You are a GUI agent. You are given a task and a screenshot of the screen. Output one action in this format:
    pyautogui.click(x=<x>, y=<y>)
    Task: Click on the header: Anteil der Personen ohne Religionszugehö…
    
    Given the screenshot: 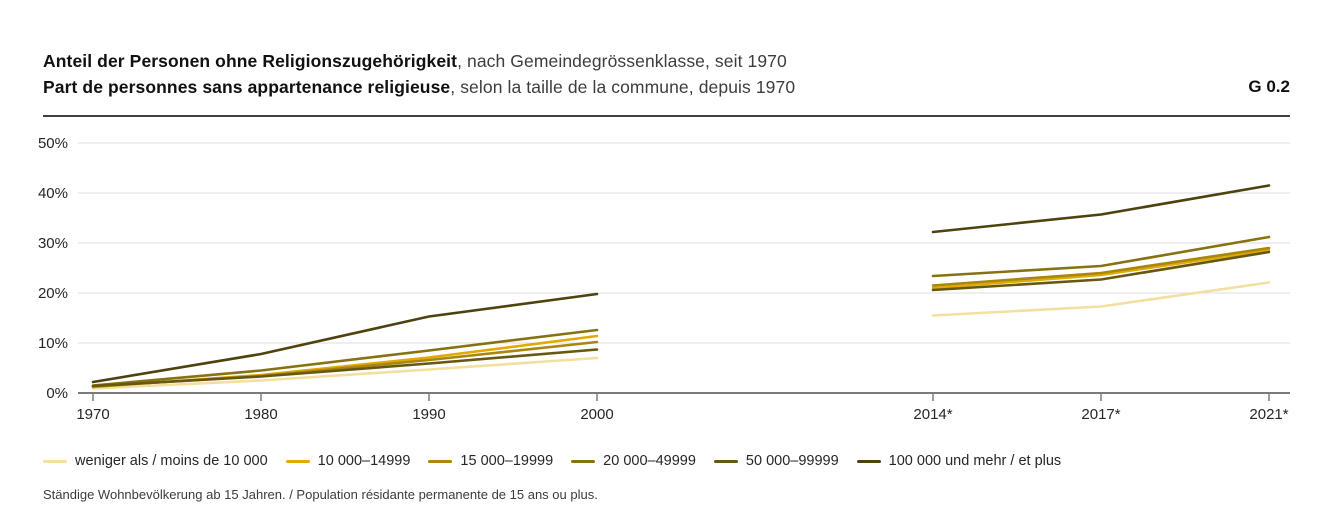 What is the action you would take?
    pyautogui.click(x=666, y=74)
    